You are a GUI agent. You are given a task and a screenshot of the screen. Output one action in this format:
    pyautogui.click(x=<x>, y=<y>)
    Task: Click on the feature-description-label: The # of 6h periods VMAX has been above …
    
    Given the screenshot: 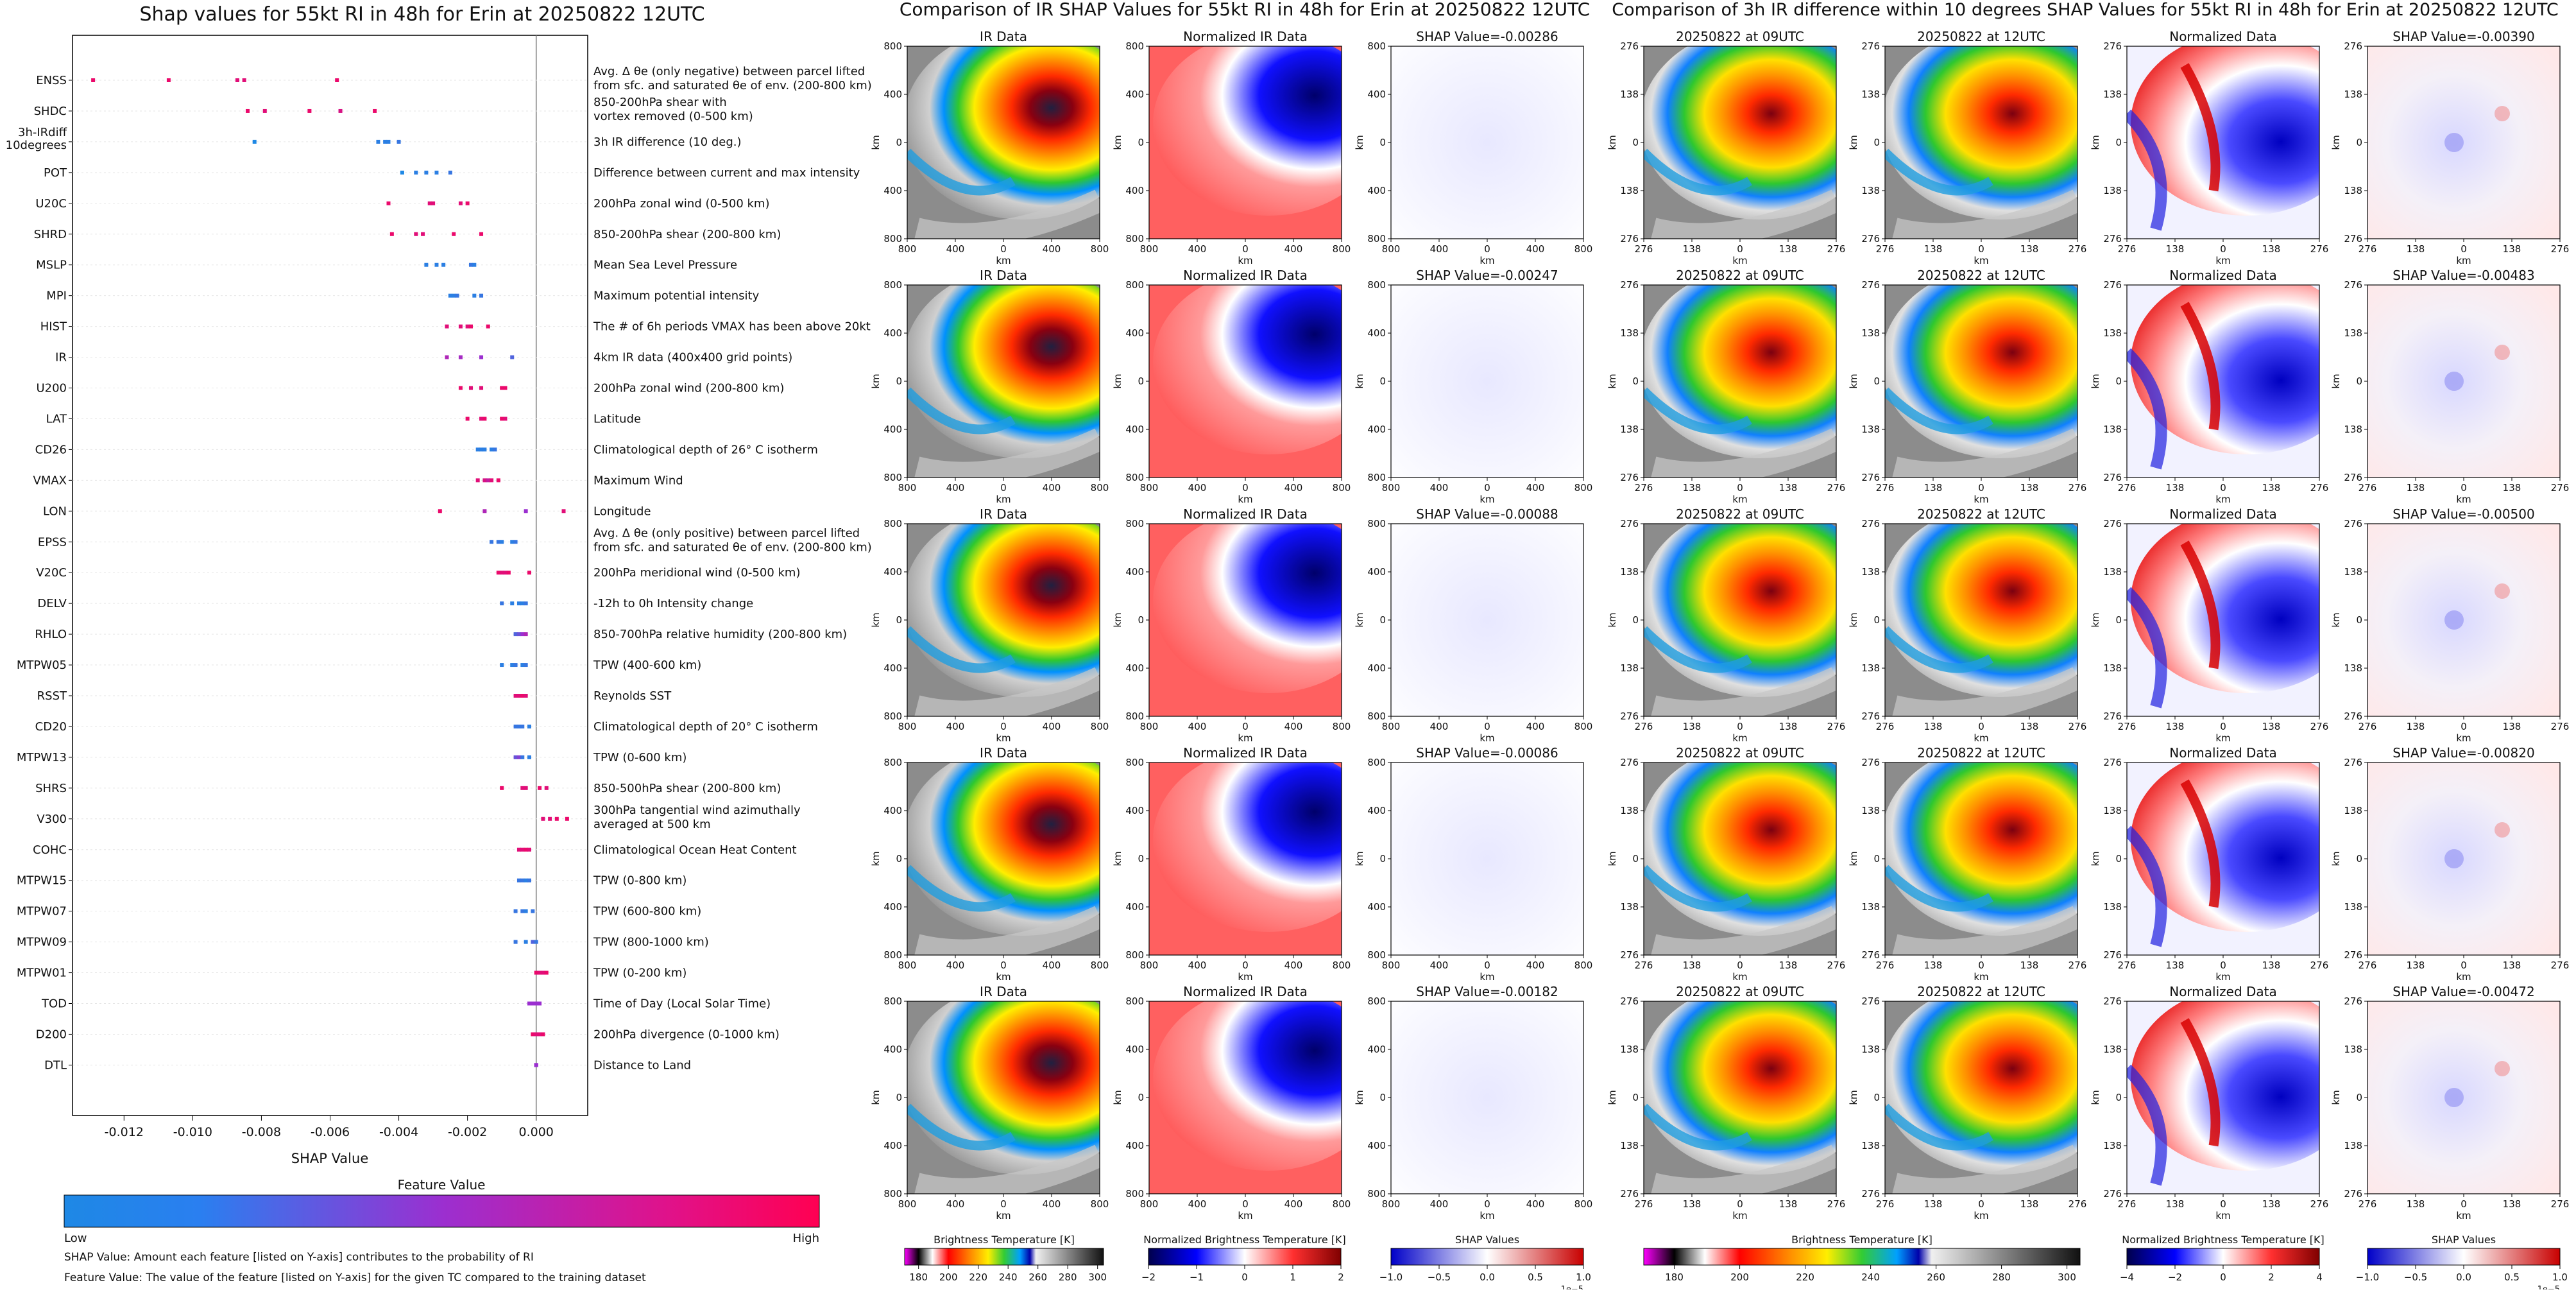 What is the action you would take?
    pyautogui.click(x=732, y=327)
    